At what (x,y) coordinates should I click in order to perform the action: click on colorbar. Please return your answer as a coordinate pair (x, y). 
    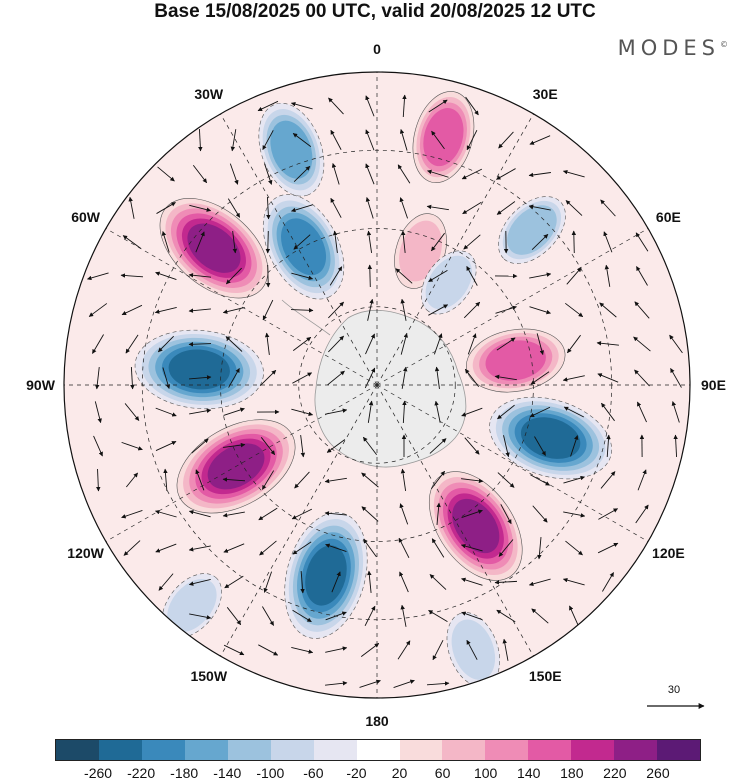
    Looking at the image, I should click on (378, 750).